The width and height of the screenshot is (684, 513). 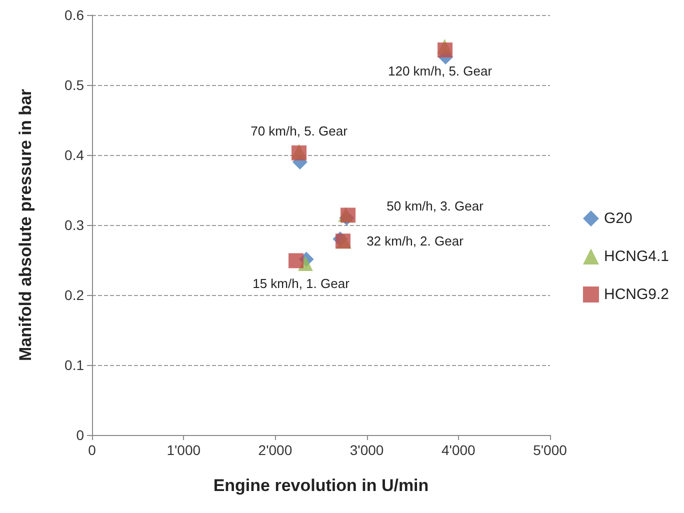 What do you see at coordinates (74, 225) in the screenshot?
I see `y-tick-label: 0.3` at bounding box center [74, 225].